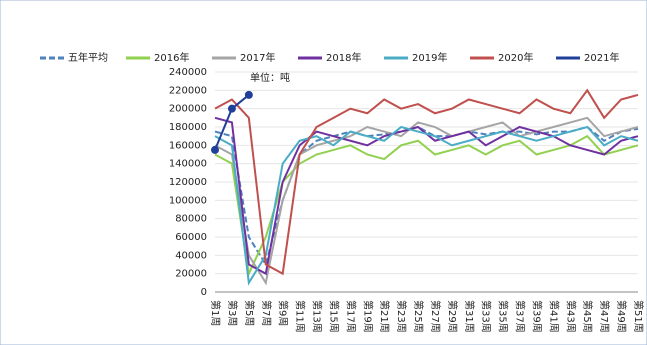  What do you see at coordinates (300, 316) in the screenshot?
I see `x-tick-label: 第11周` at bounding box center [300, 316].